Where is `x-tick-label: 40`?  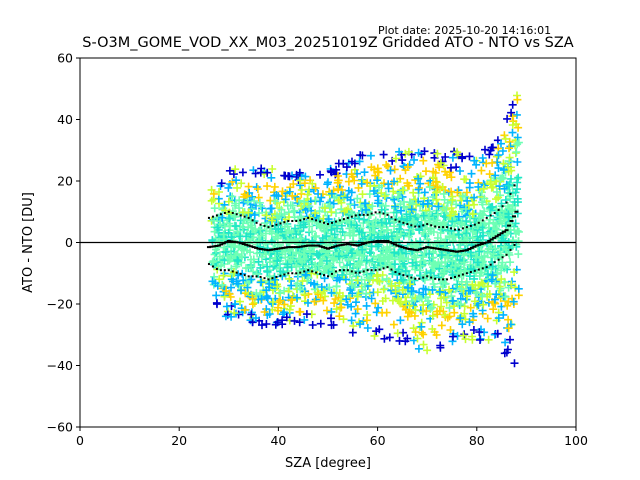
x-tick-label: 40 is located at coordinates (278, 440).